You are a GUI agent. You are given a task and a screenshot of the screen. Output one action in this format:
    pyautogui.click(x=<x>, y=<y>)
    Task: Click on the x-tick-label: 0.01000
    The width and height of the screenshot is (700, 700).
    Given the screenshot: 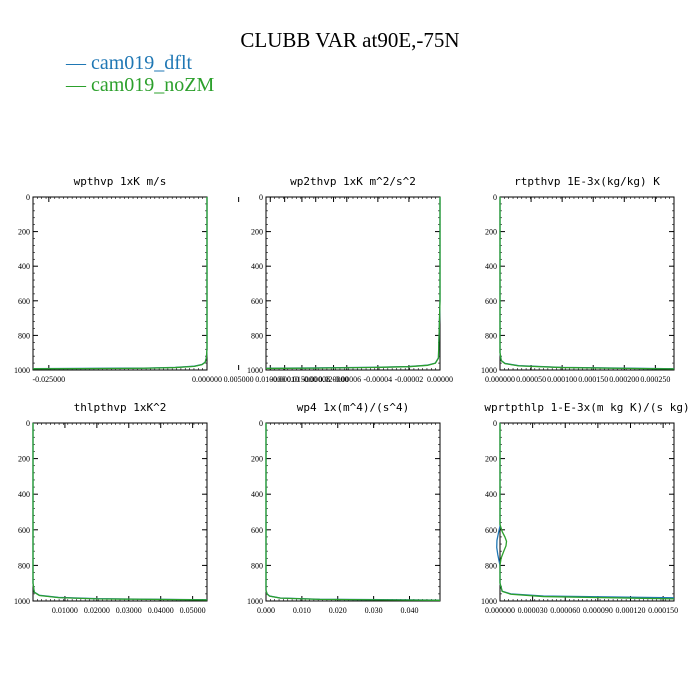 What is the action you would take?
    pyautogui.click(x=65, y=610)
    